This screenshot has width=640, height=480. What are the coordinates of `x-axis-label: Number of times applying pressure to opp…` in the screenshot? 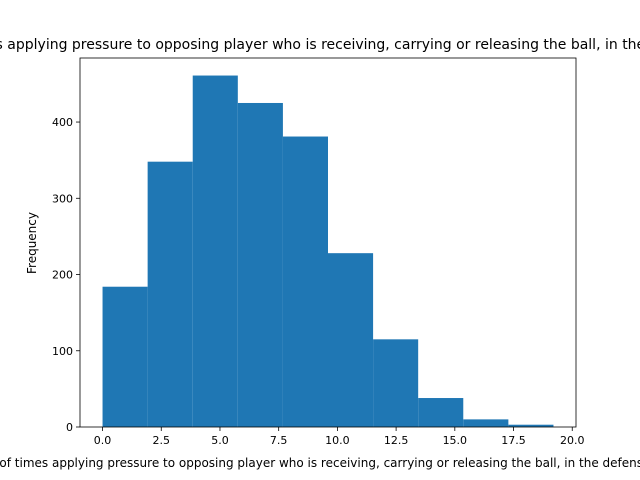 It's located at (320, 463).